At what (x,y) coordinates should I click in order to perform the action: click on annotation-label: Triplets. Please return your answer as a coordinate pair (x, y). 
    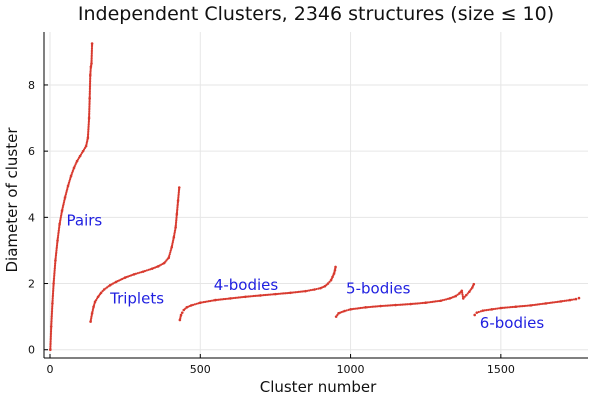
    Looking at the image, I should click on (136, 298).